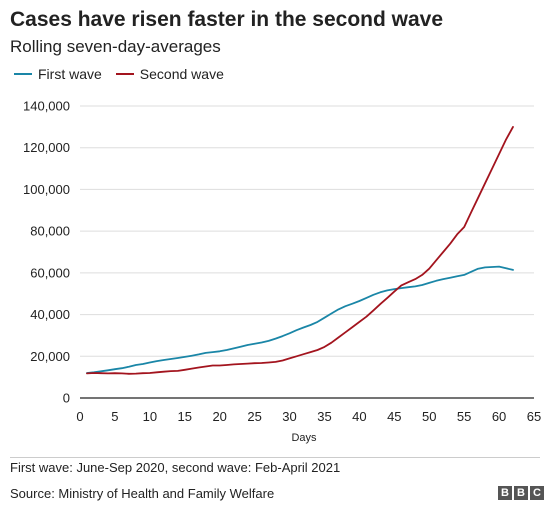 Image resolution: width=558 pixels, height=515 pixels. I want to click on legend-item-second-wave: Second wave, so click(169, 74).